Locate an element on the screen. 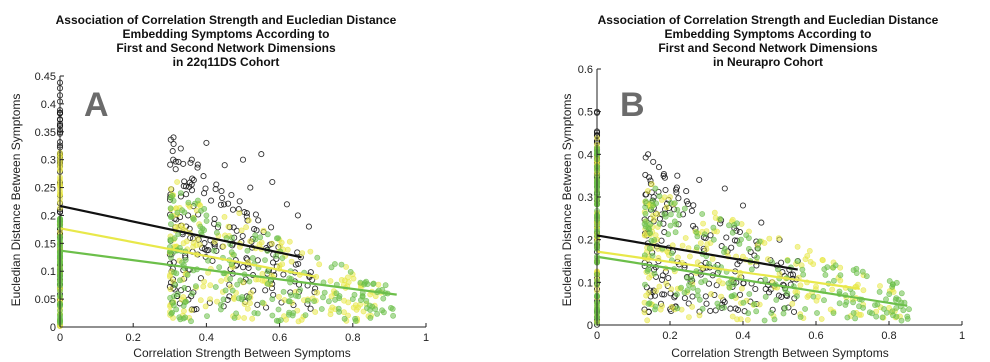 The height and width of the screenshot is (362, 990). y-axis-label: Eucledian Distance Between Symptoms is located at coordinates (567, 200).